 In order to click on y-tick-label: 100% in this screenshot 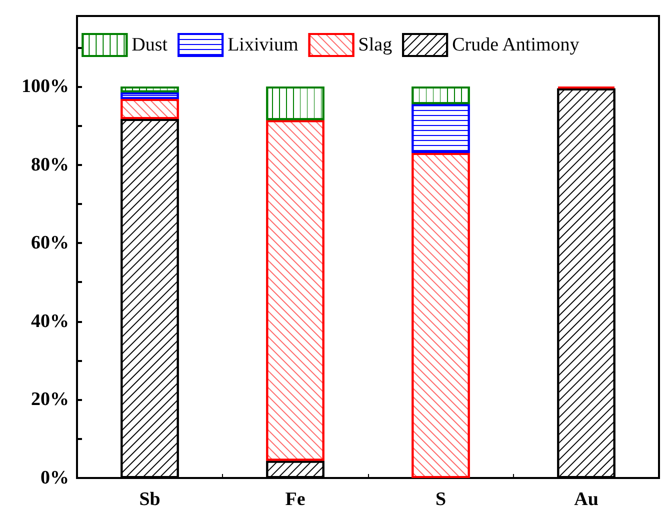, I will do `click(45, 86)`.